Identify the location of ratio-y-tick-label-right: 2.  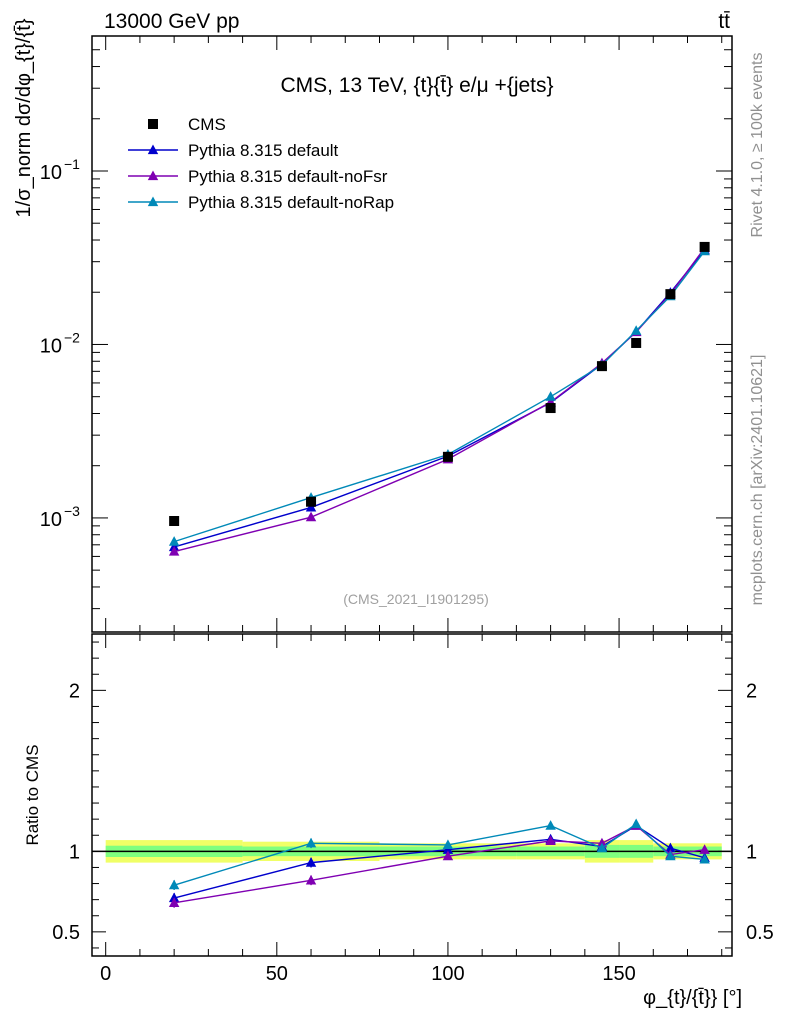
(751, 691).